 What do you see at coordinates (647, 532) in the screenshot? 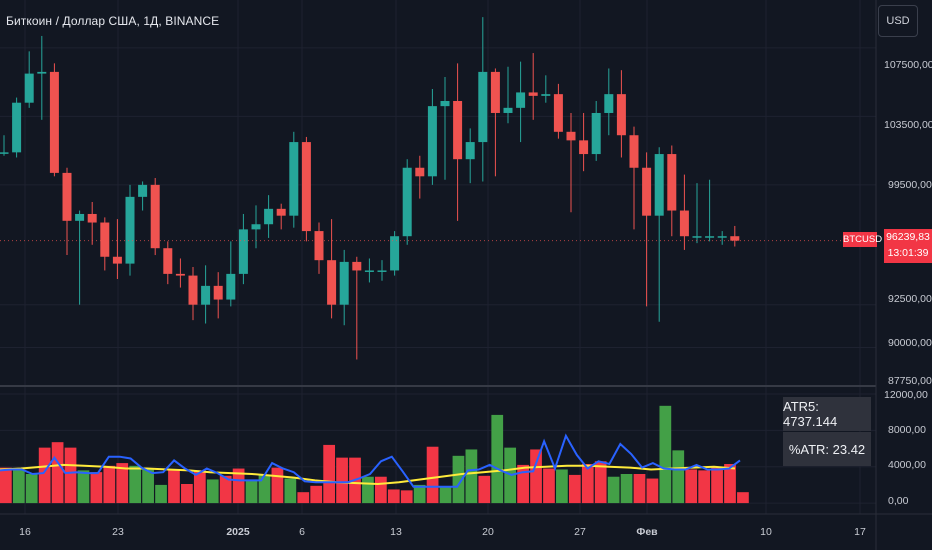
I see `time-label: Фев` at bounding box center [647, 532].